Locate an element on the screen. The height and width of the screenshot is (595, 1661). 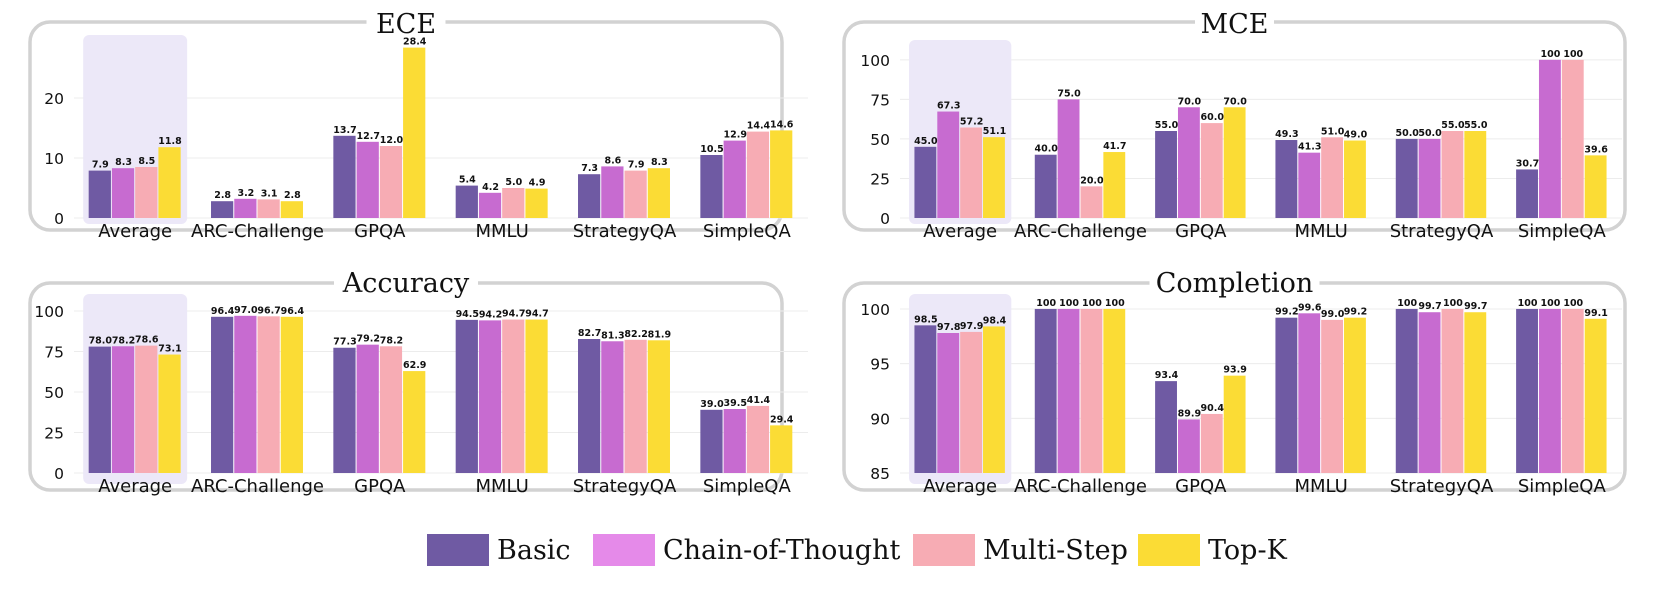
data-label: 77.3 is located at coordinates (344, 342).